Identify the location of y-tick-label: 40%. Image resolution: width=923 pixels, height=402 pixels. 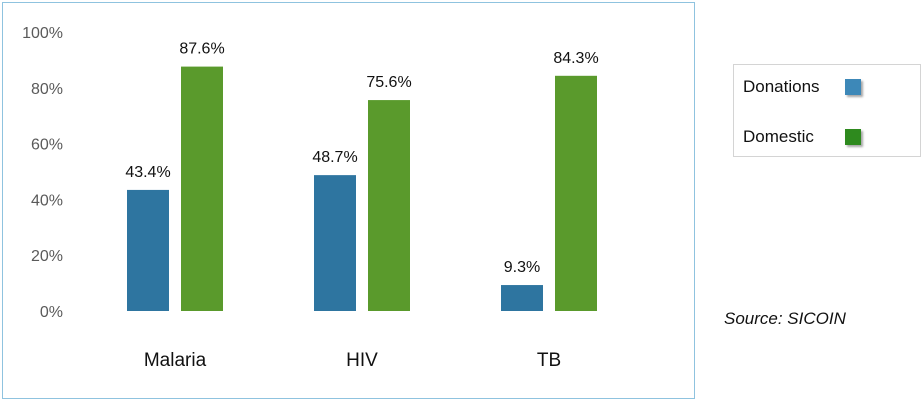
(47, 200).